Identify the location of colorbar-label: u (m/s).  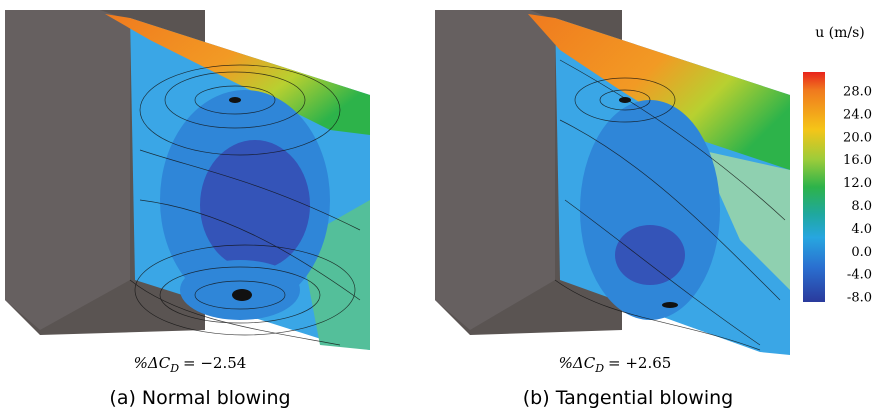
(840, 33).